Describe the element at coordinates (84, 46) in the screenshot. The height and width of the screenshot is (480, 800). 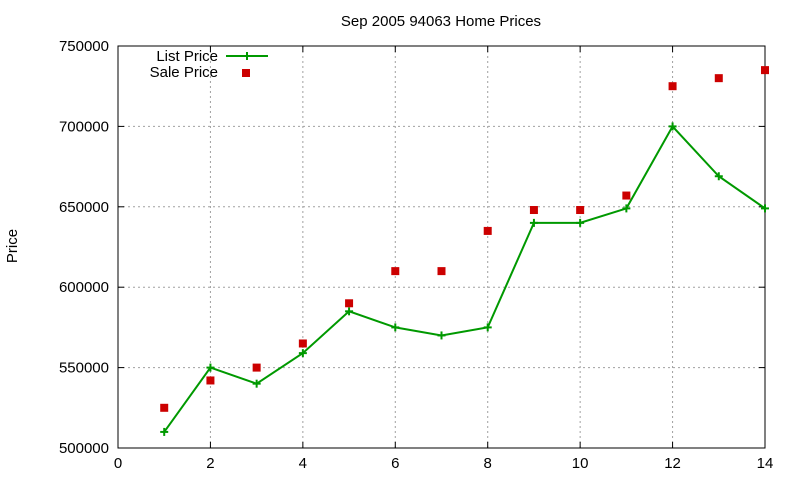
I see `y-tick-label: 750000` at that location.